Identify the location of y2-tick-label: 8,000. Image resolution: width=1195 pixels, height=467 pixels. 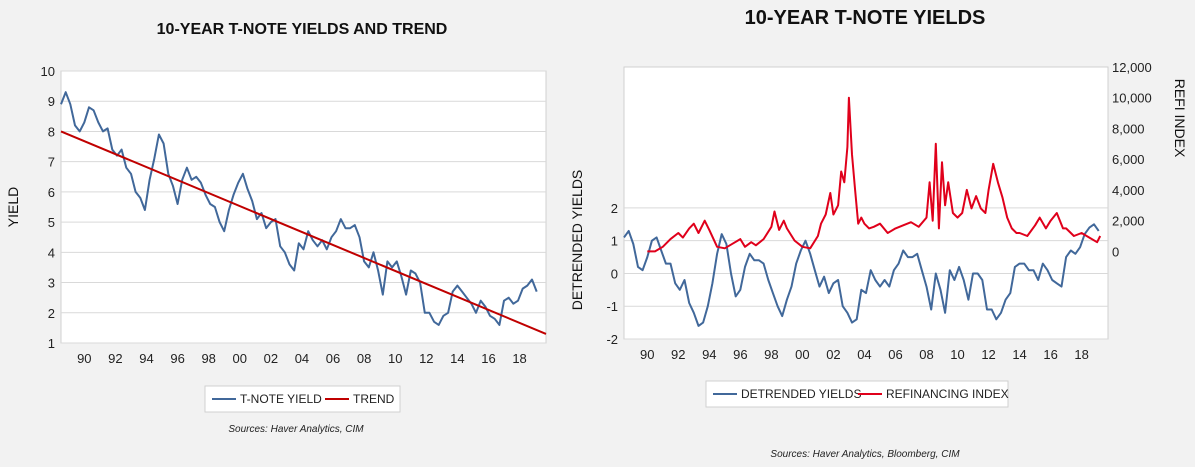
(1128, 128).